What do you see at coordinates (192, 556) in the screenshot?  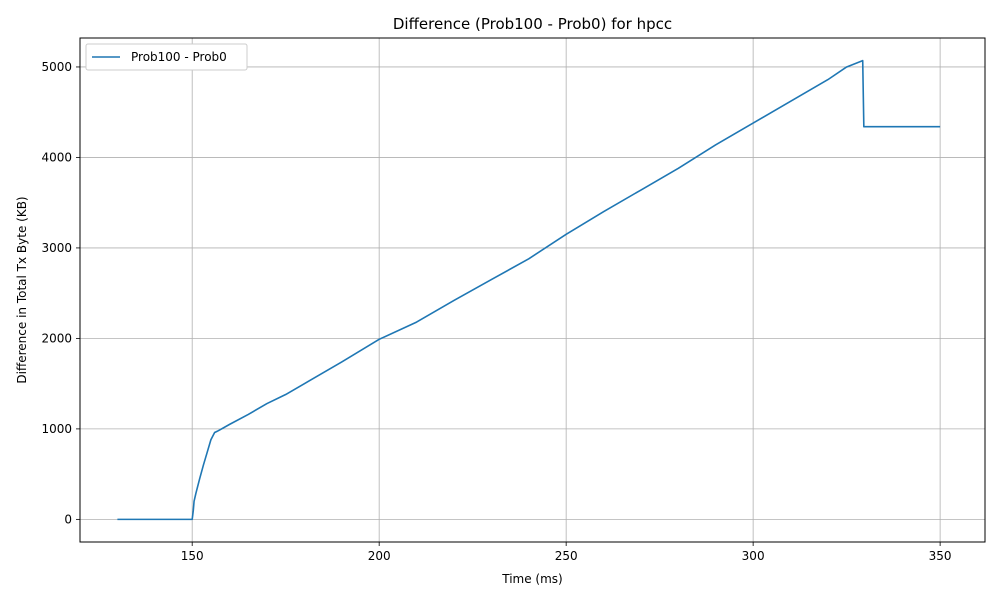 I see `x-tick-label: 150` at bounding box center [192, 556].